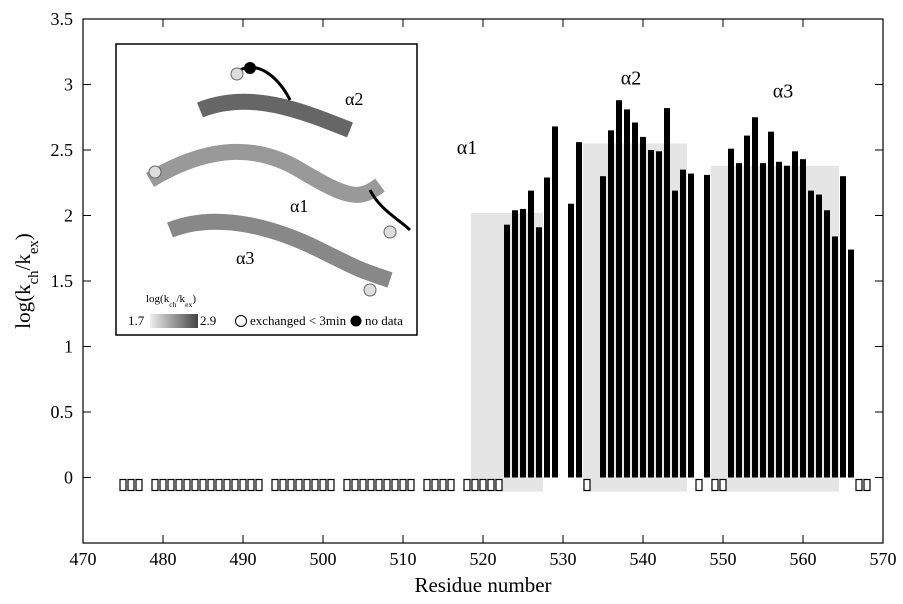 This screenshot has height=604, width=903. What do you see at coordinates (68, 478) in the screenshot?
I see `y-tick-label: 0` at bounding box center [68, 478].